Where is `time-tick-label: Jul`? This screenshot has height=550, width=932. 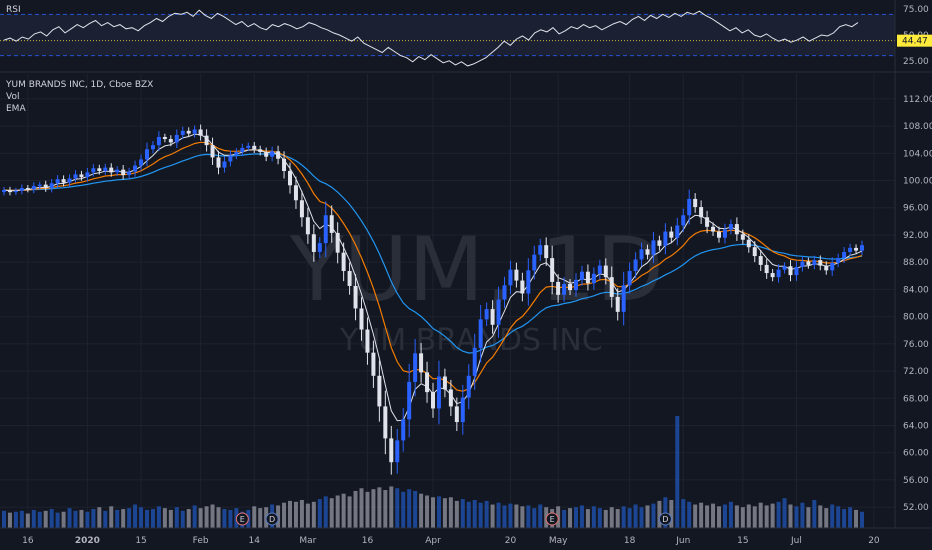
time-tick-label: Jul is located at coordinates (796, 541).